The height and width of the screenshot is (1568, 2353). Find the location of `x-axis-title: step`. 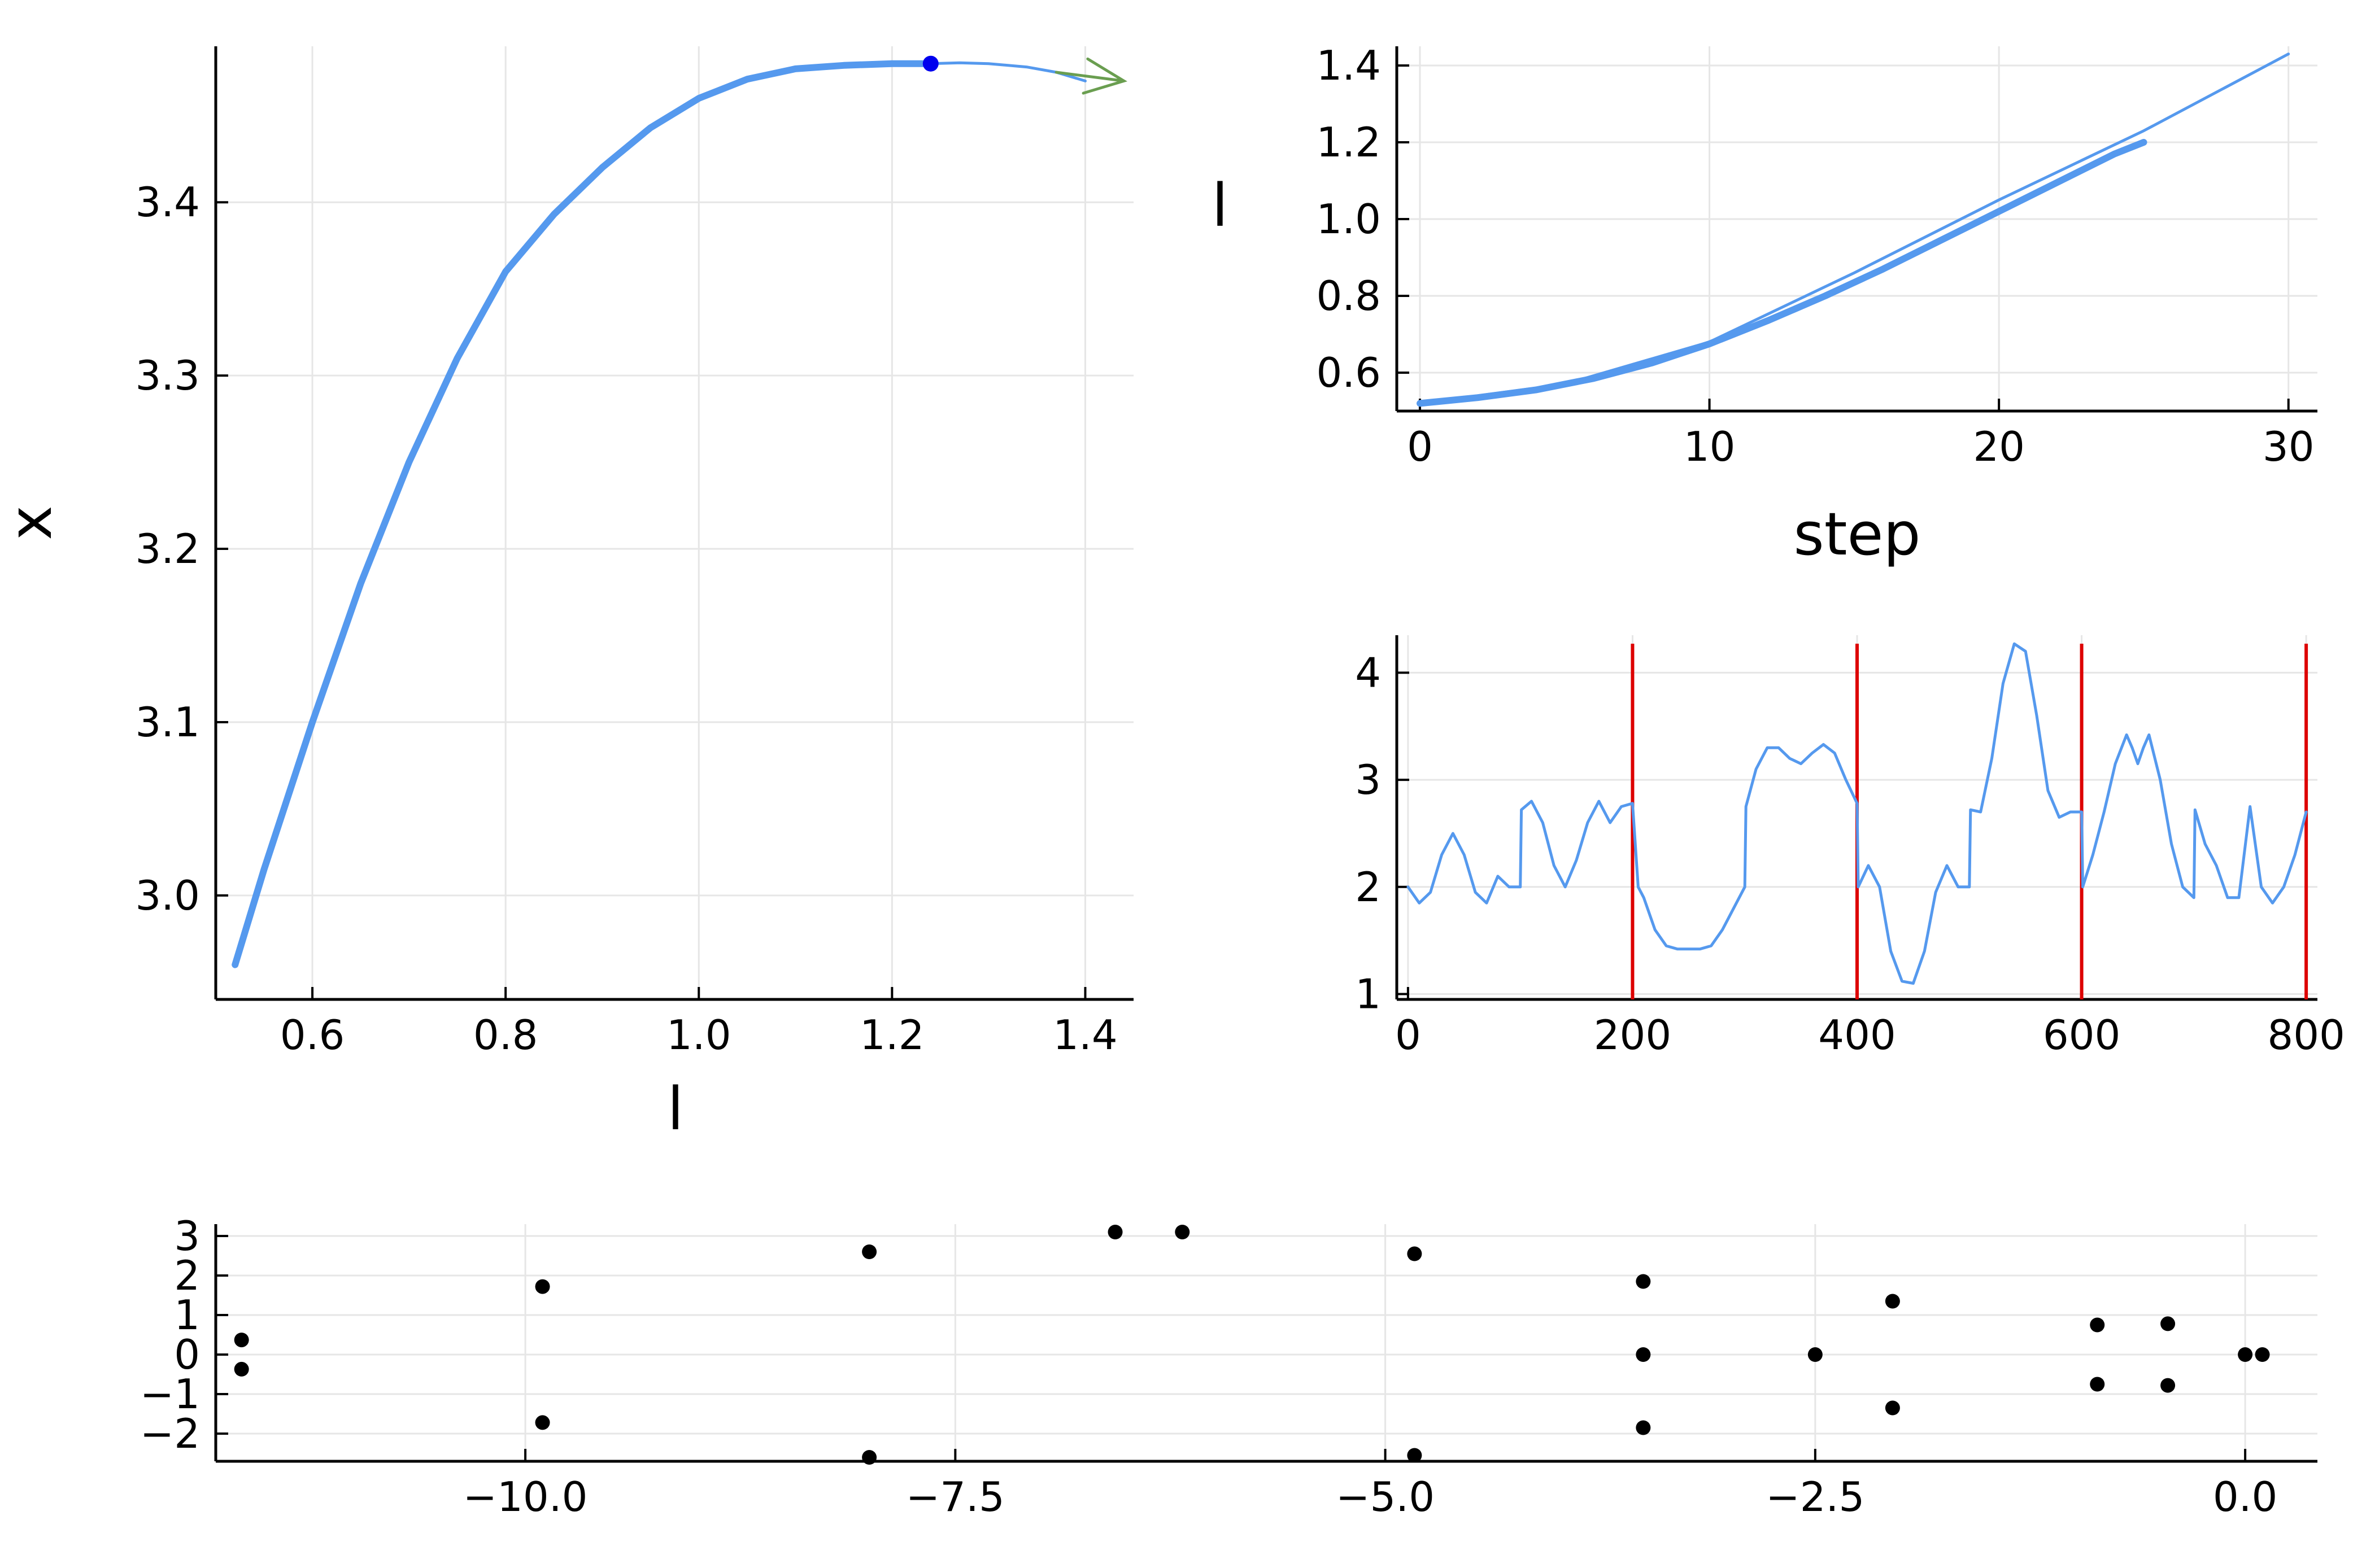

x-axis-title: step is located at coordinates (1857, 534).